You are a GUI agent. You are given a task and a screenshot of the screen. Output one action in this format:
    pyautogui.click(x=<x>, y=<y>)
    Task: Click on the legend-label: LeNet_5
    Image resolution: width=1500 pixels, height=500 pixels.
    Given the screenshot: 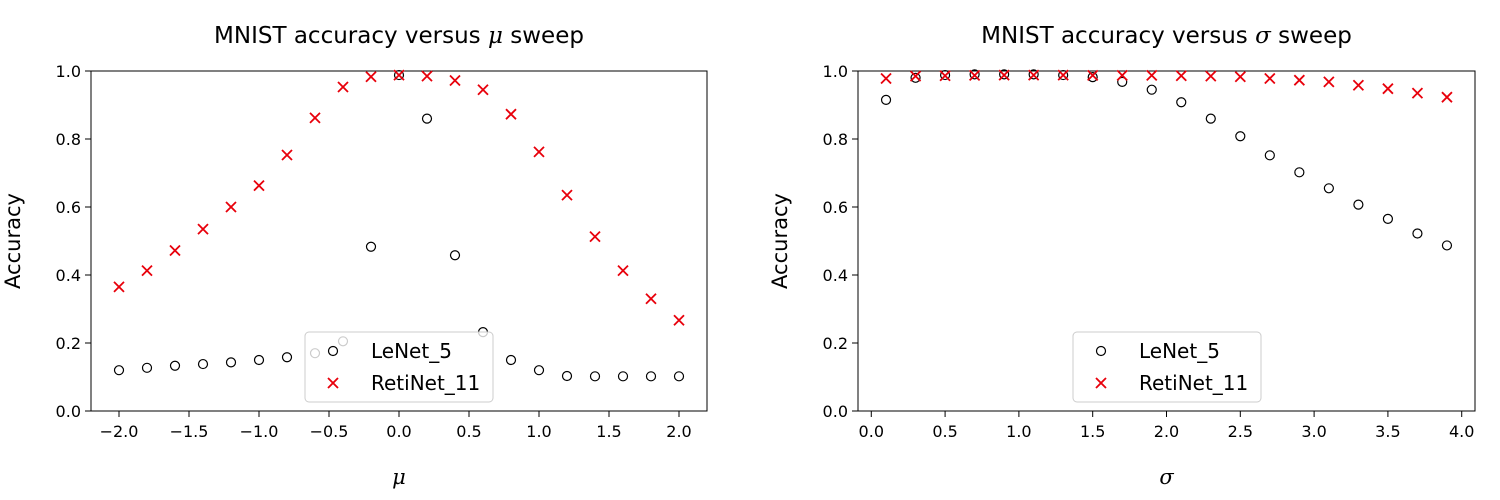 What is the action you would take?
    pyautogui.click(x=411, y=351)
    